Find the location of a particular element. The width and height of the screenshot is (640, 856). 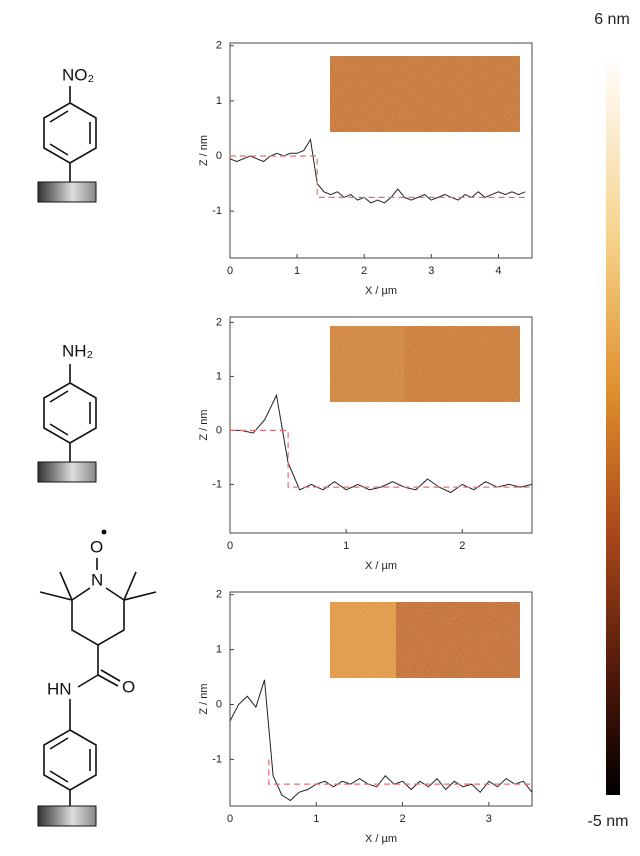

x-tick-label: 4 is located at coordinates (498, 271).